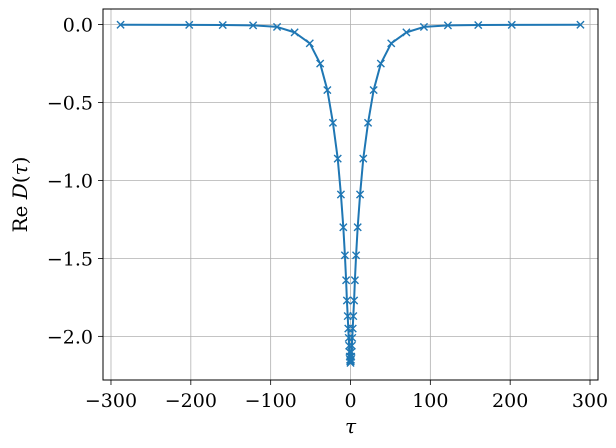 This screenshot has height=448, width=616. What do you see at coordinates (20, 215) in the screenshot?
I see `y-axis-label-prefix: Re` at bounding box center [20, 215].